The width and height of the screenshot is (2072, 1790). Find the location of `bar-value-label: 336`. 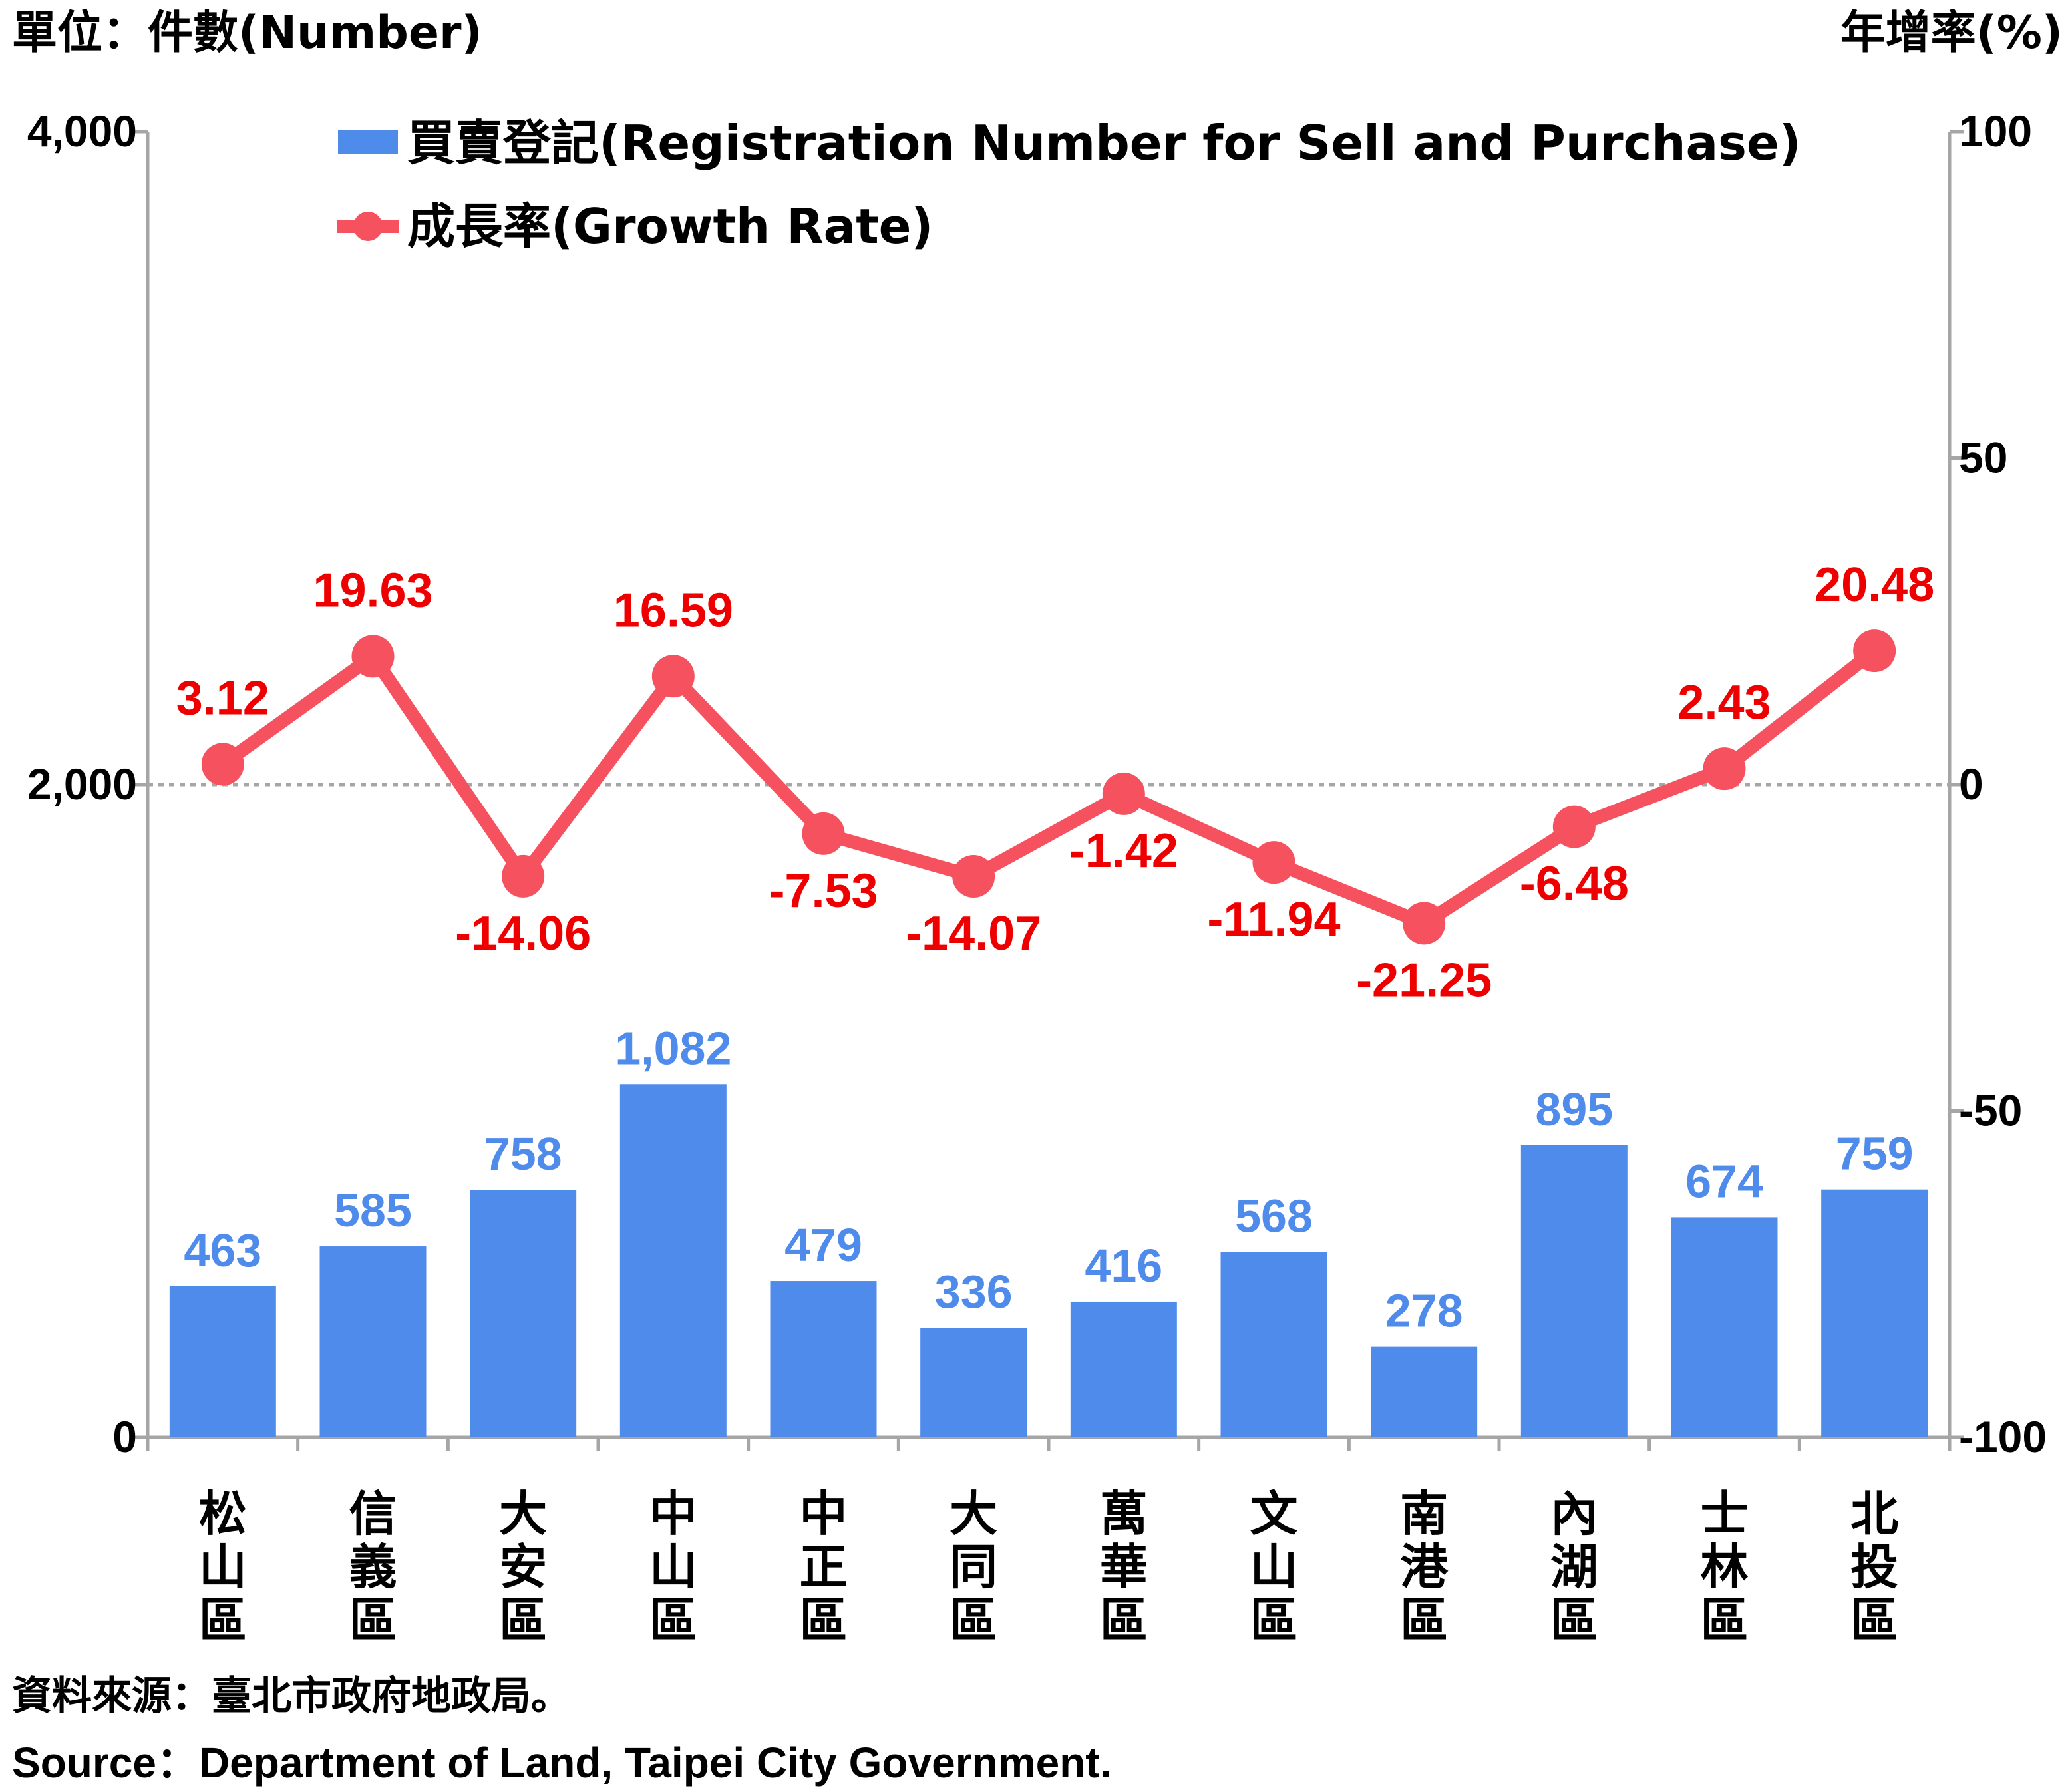

bar-value-label: 336 is located at coordinates (974, 1292).